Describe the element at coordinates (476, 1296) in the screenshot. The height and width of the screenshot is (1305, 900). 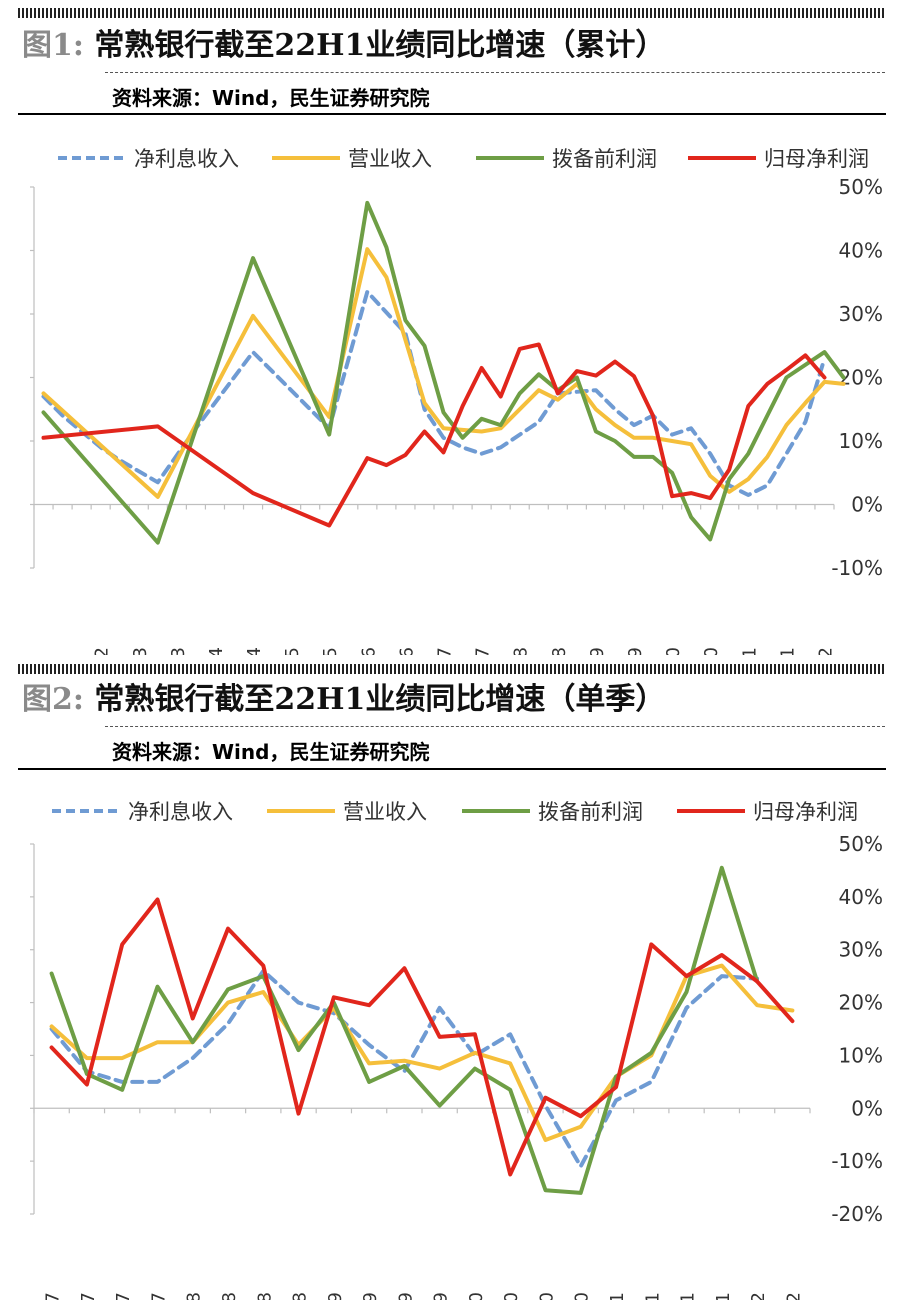
I see `x-tick-label: 1Q20` at that location.